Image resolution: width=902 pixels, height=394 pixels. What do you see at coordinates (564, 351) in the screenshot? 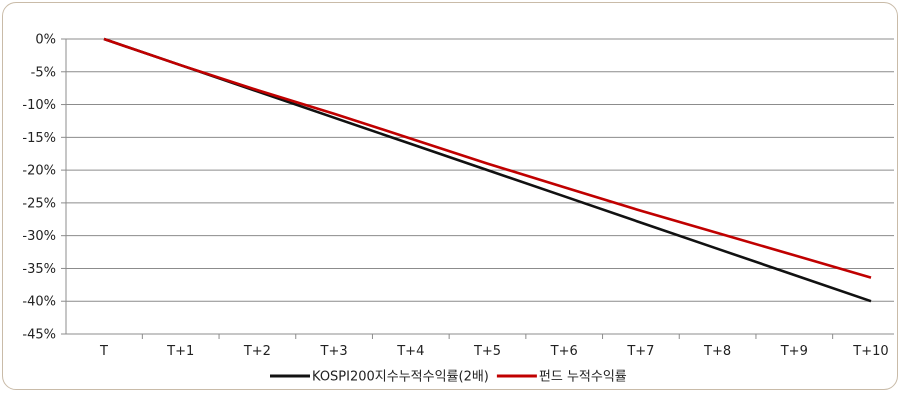
I see `x-tick-label: T+6` at bounding box center [564, 351].